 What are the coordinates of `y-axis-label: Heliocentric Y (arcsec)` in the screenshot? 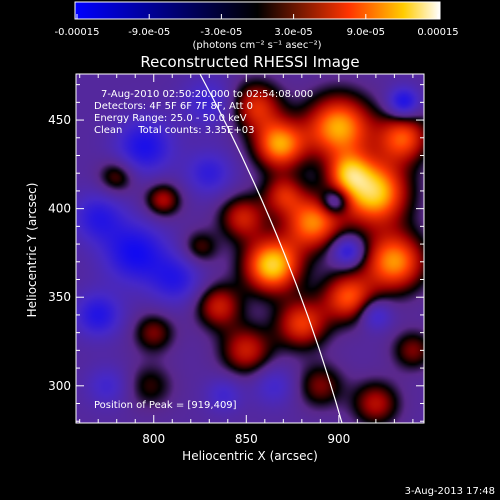 It's located at (32, 250).